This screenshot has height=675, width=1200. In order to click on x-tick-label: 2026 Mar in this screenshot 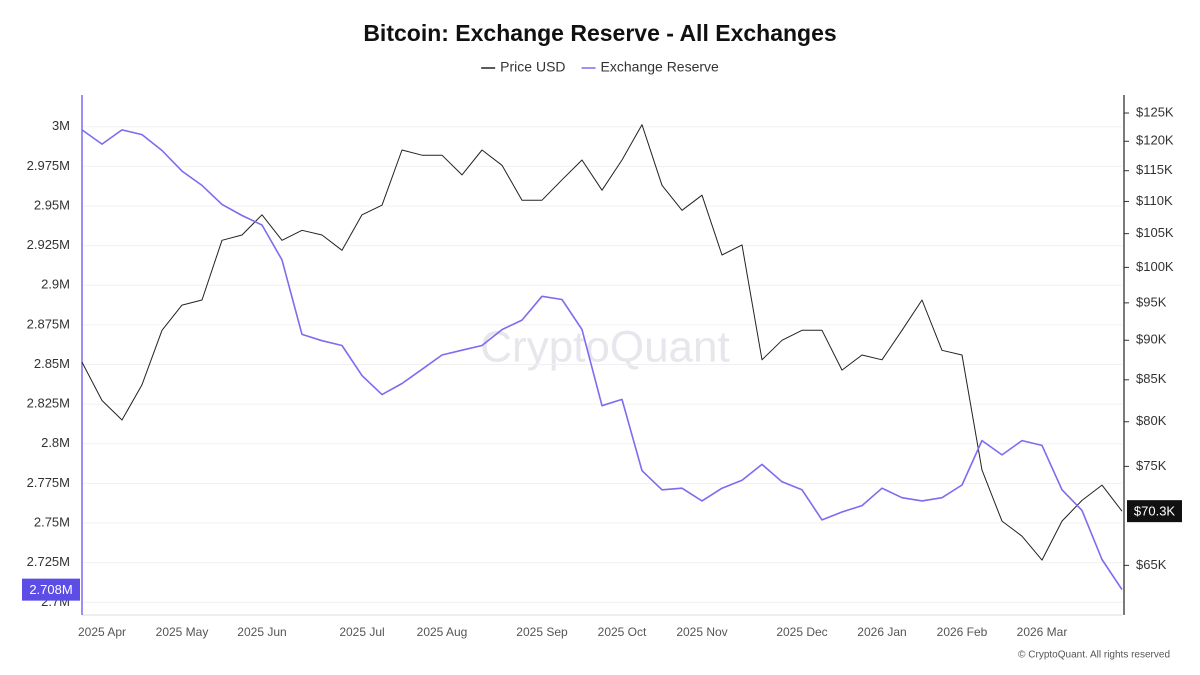, I will do `click(1042, 632)`.